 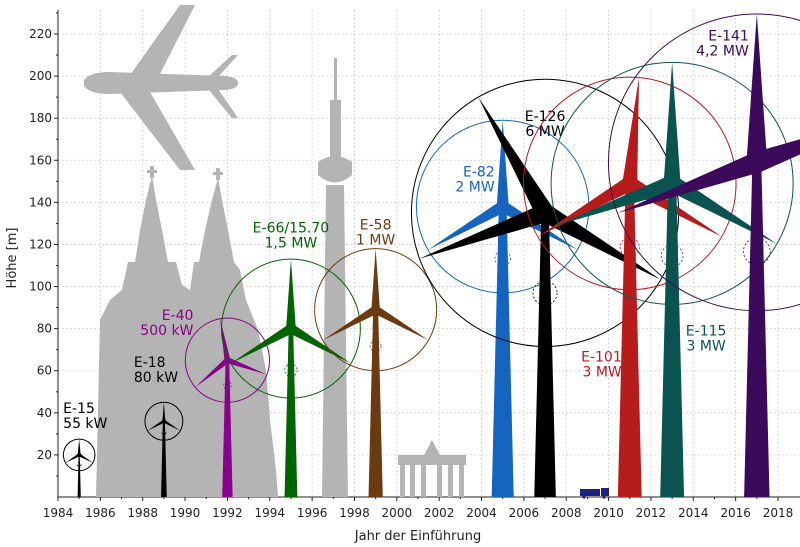 What do you see at coordinates (291, 244) in the screenshot?
I see `turbine-power-label: 1,5 MW` at bounding box center [291, 244].